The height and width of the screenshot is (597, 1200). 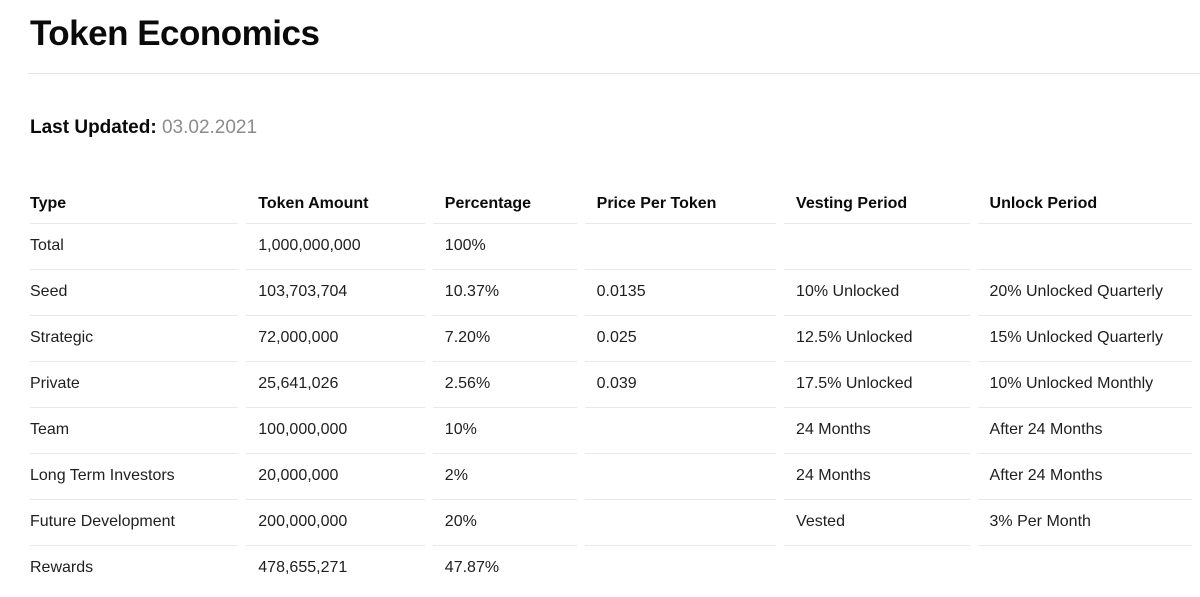 What do you see at coordinates (335, 293) in the screenshot?
I see `cell-token_amount: 103,703,704` at bounding box center [335, 293].